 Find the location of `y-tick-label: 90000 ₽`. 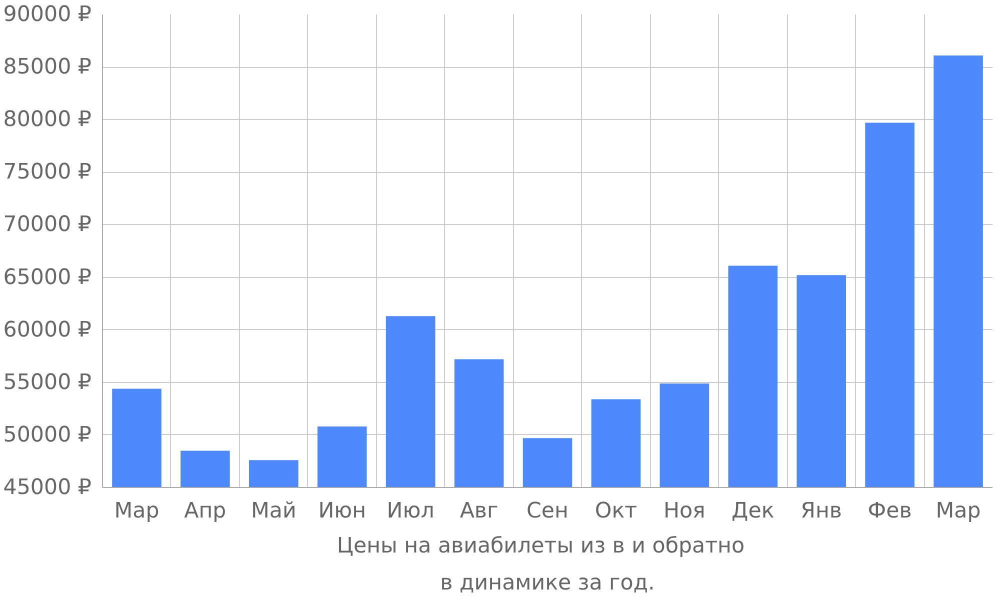

y-tick-label: 90000 ₽ is located at coordinates (47, 14).